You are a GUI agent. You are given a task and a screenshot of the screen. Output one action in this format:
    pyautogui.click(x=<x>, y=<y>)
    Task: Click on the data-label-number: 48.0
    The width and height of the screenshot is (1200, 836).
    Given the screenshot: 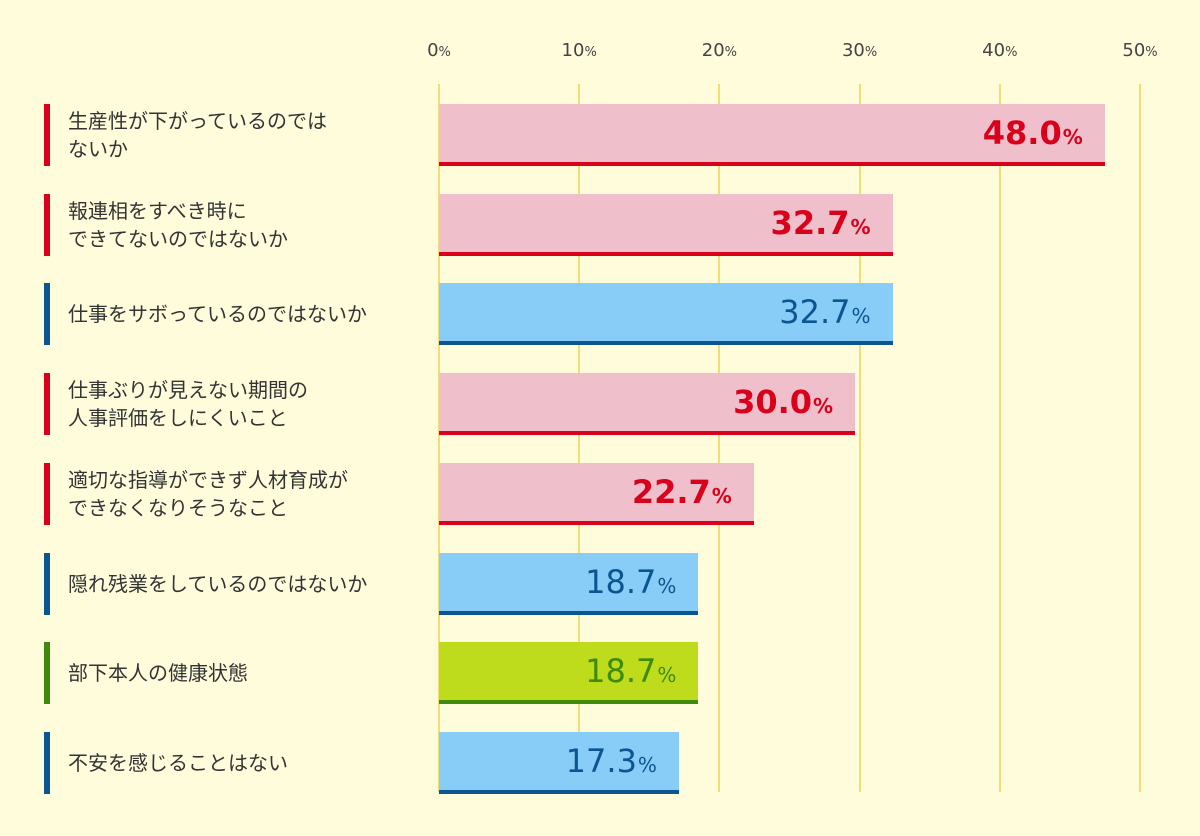 What is the action you would take?
    pyautogui.click(x=1022, y=133)
    